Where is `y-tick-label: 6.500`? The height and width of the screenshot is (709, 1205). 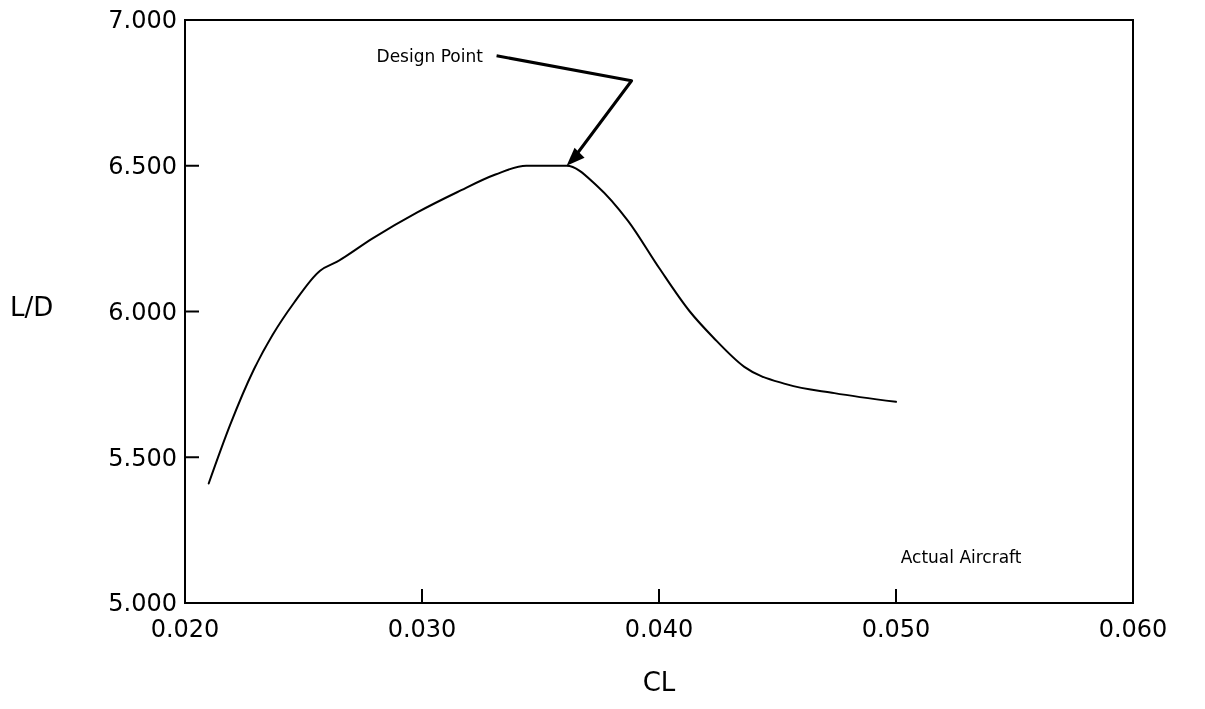
y-tick-label: 6.500 is located at coordinates (142, 166).